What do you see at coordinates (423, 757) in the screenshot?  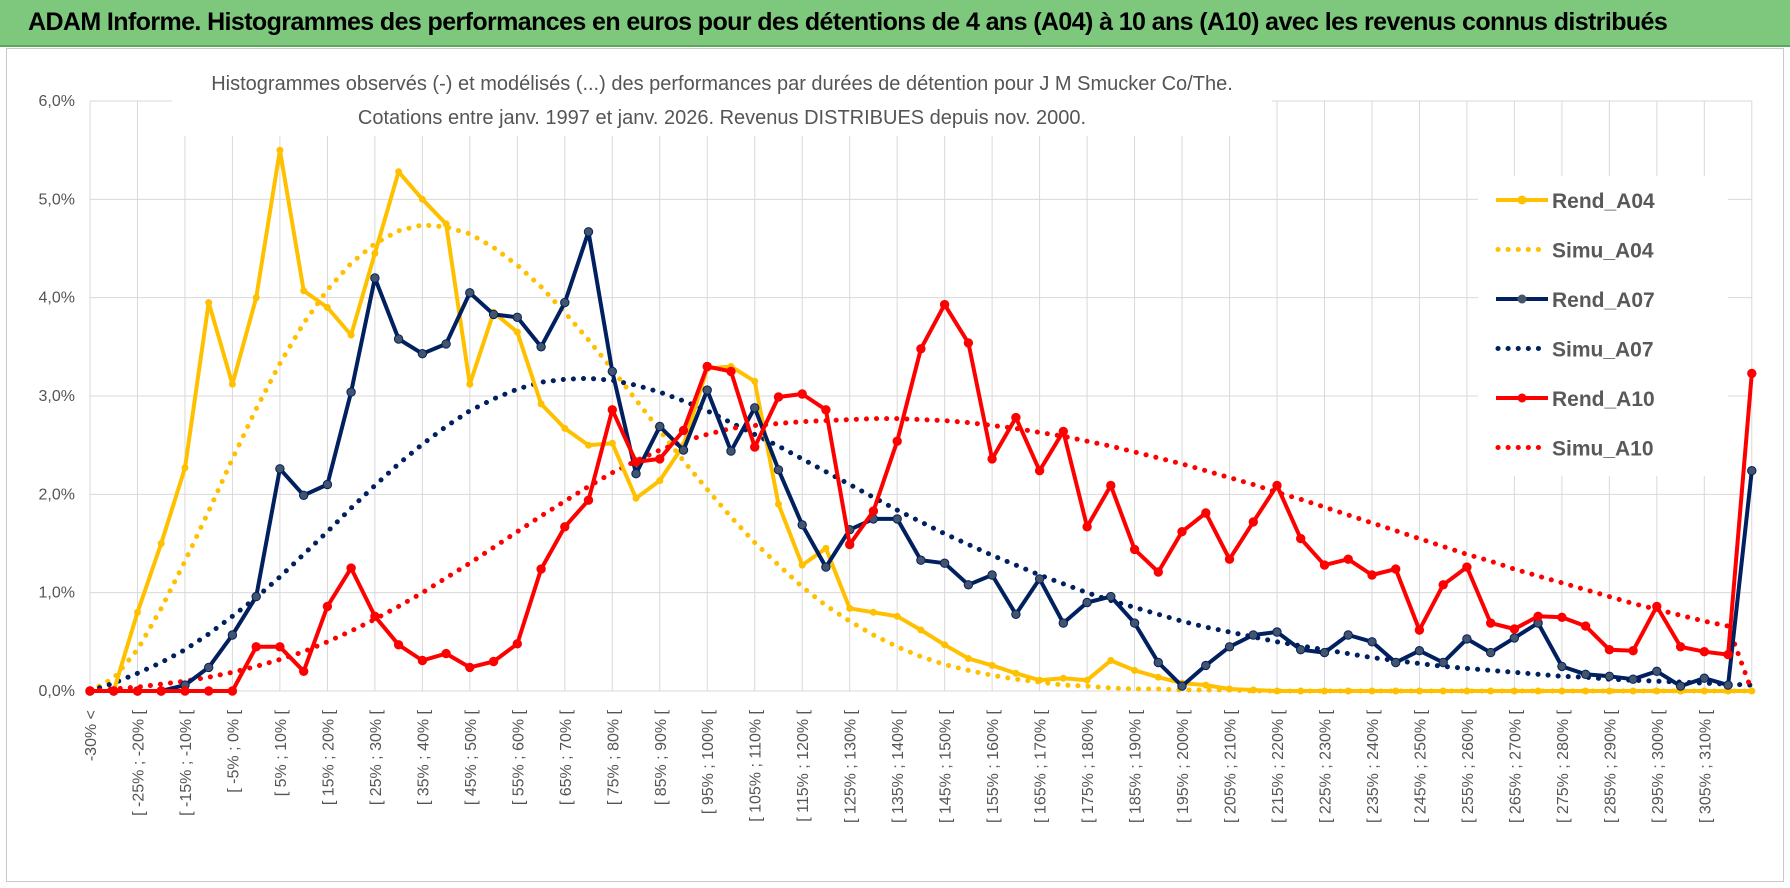 I see `x-tick-label: [ 35% ; 40% [` at bounding box center [423, 757].